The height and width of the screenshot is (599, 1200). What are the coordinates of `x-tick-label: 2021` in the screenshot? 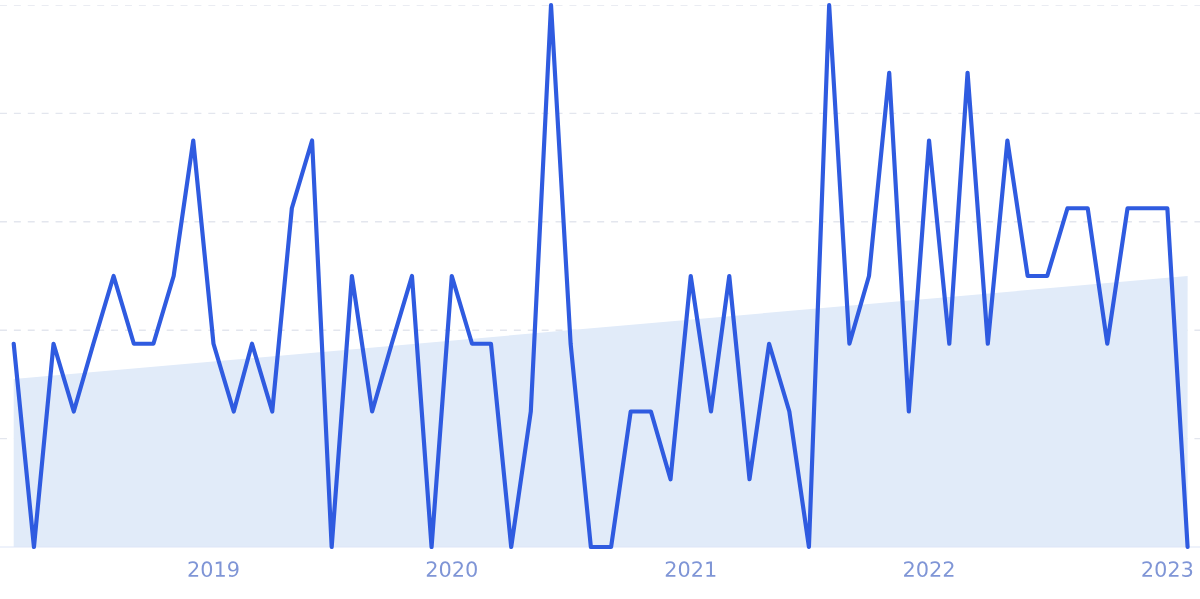 It's located at (690, 569).